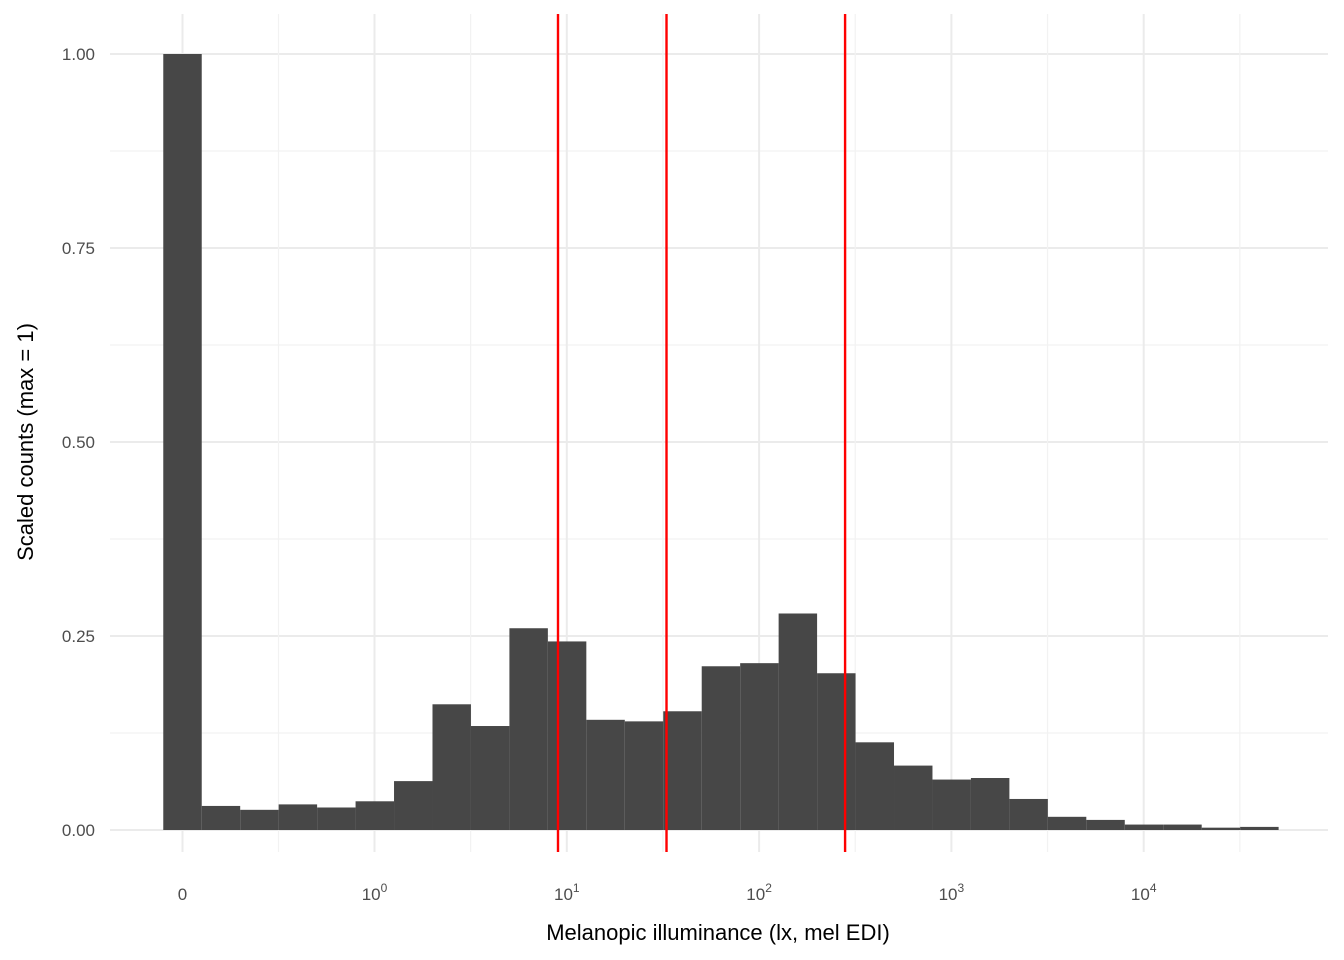 This screenshot has height=960, width=1344. I want to click on y-tick-label: 0.50, so click(78, 442).